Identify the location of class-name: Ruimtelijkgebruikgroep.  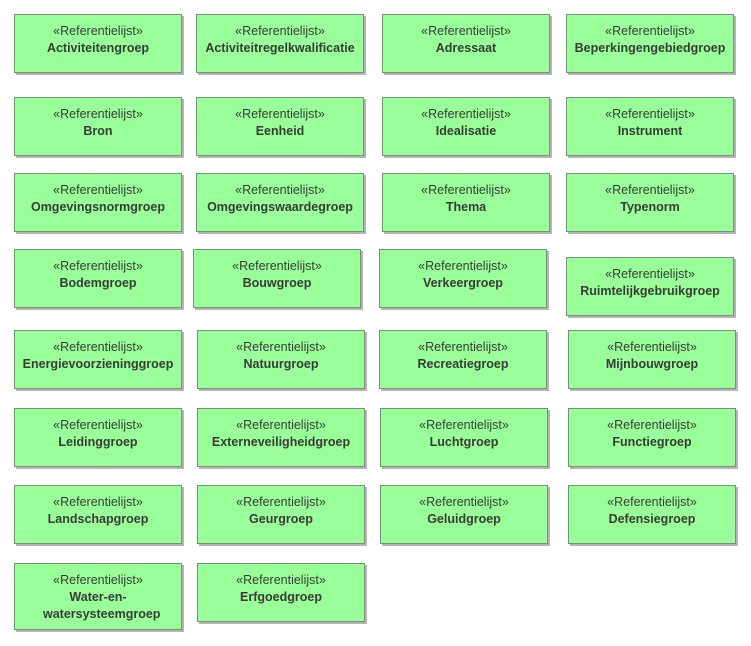
(650, 291).